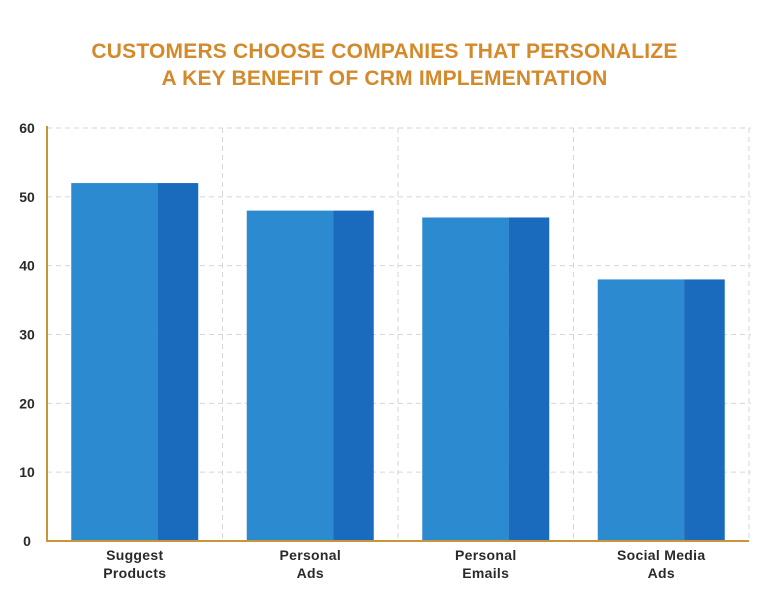  I want to click on x-tick-label-line: Suggest, so click(134, 555).